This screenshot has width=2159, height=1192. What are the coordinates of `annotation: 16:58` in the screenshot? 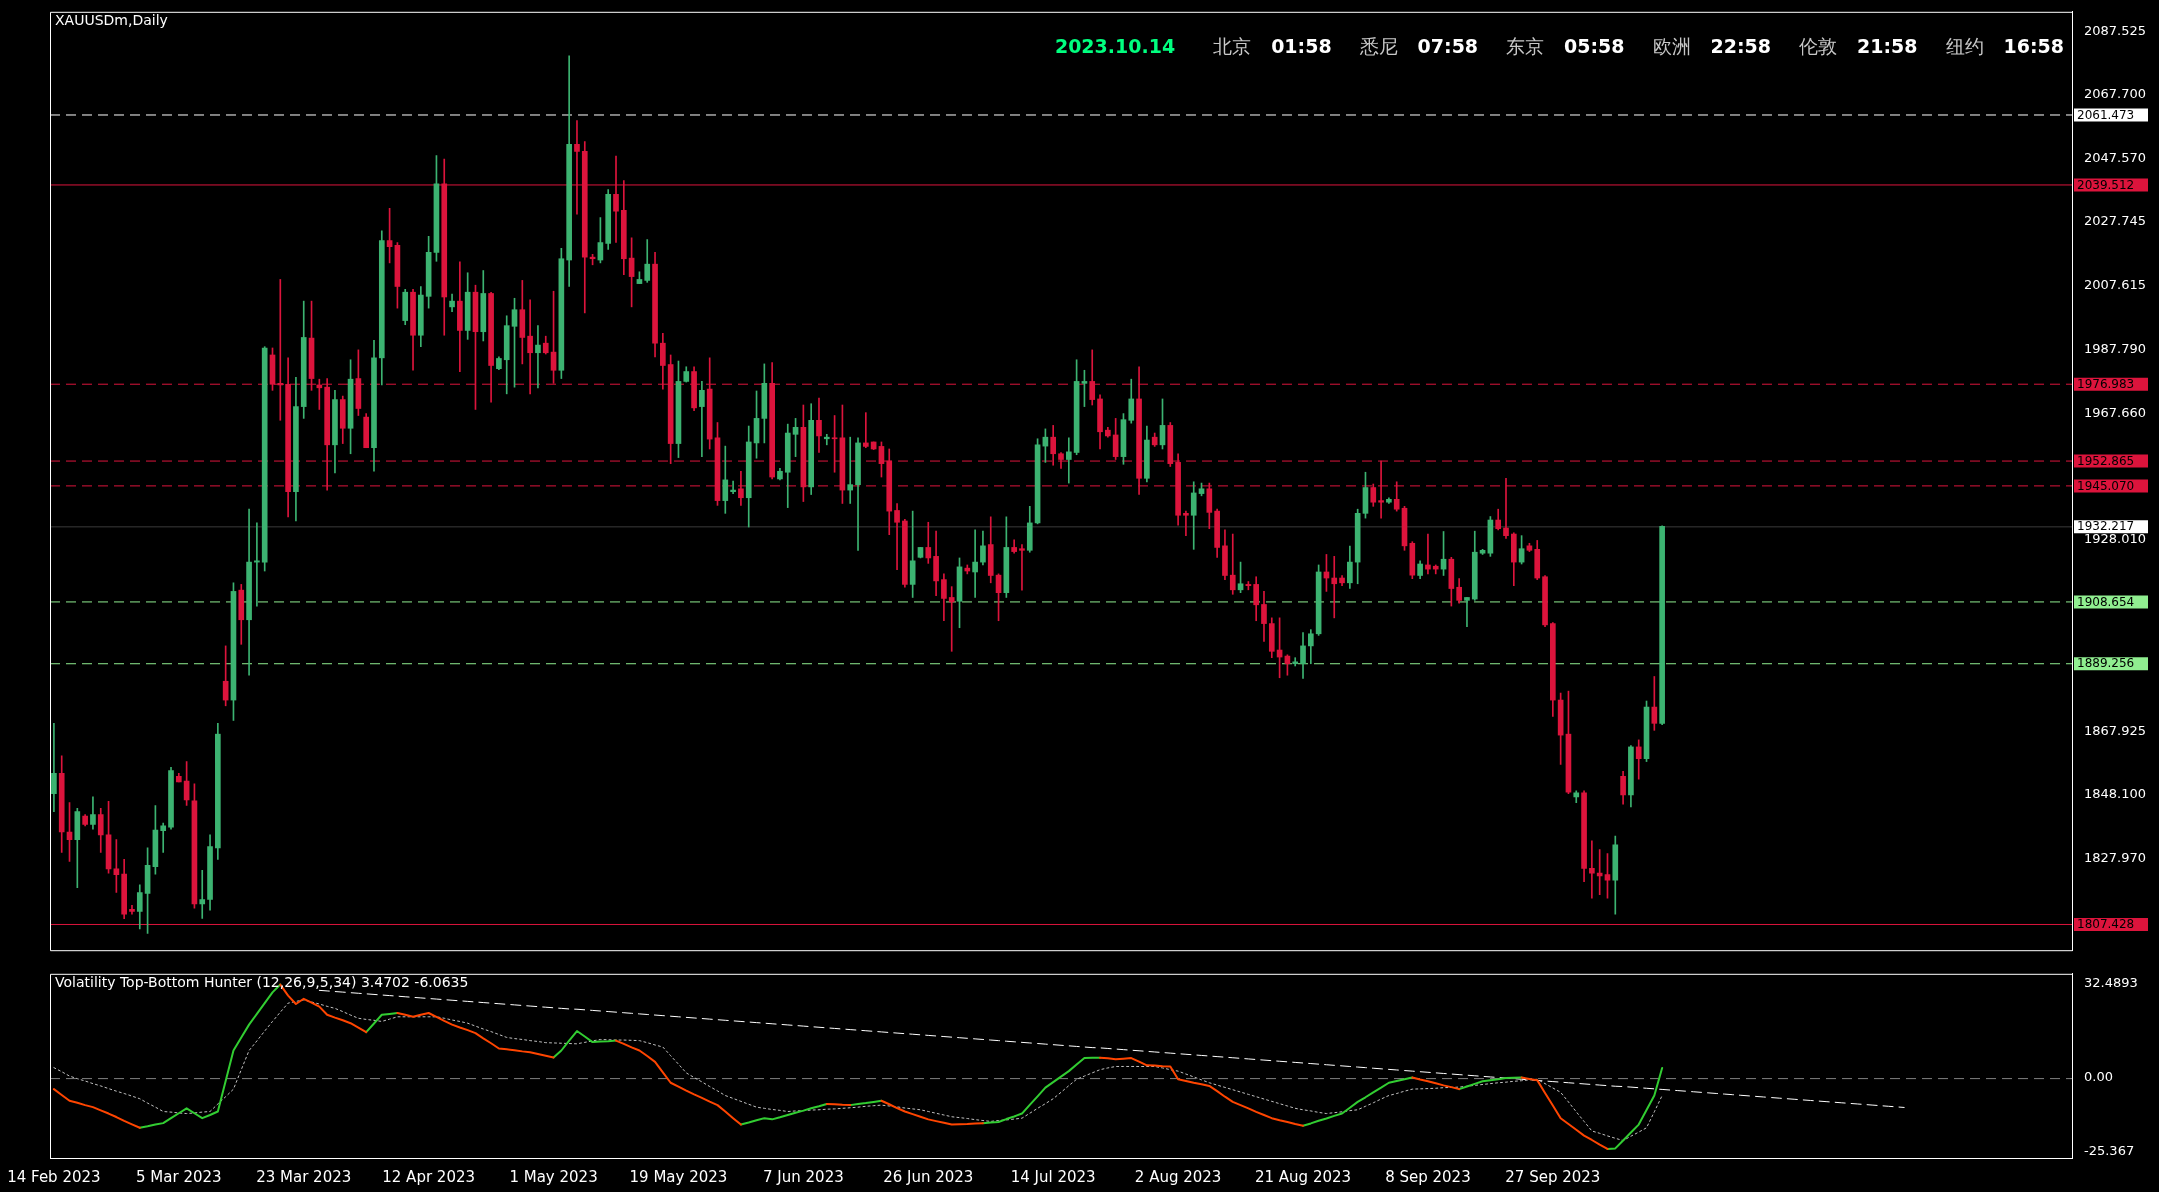 It's located at (2034, 45).